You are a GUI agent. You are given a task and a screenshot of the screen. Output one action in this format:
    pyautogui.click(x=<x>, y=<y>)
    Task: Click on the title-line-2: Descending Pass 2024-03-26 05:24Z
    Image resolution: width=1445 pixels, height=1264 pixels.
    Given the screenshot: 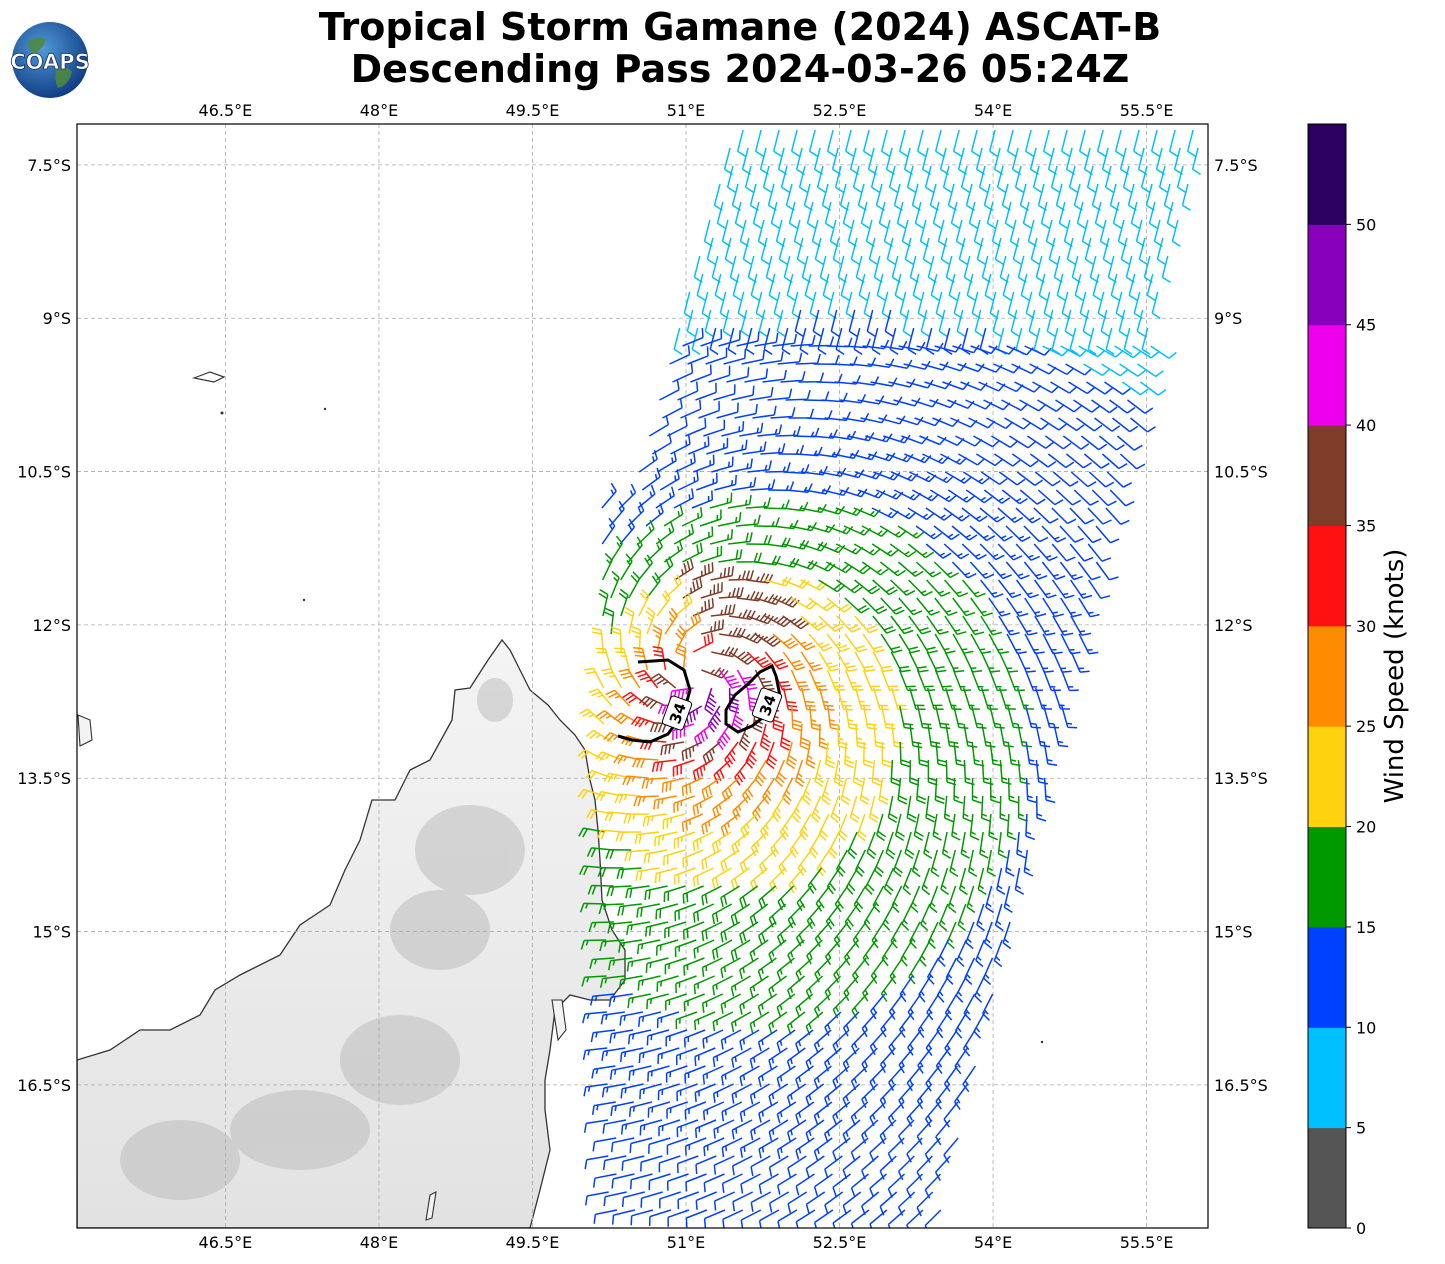 What is the action you would take?
    pyautogui.click(x=740, y=69)
    